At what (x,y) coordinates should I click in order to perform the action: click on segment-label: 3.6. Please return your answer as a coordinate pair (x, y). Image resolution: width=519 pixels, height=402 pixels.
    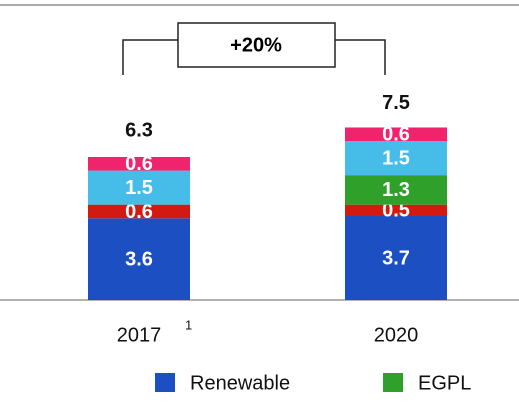
    Looking at the image, I should click on (139, 259).